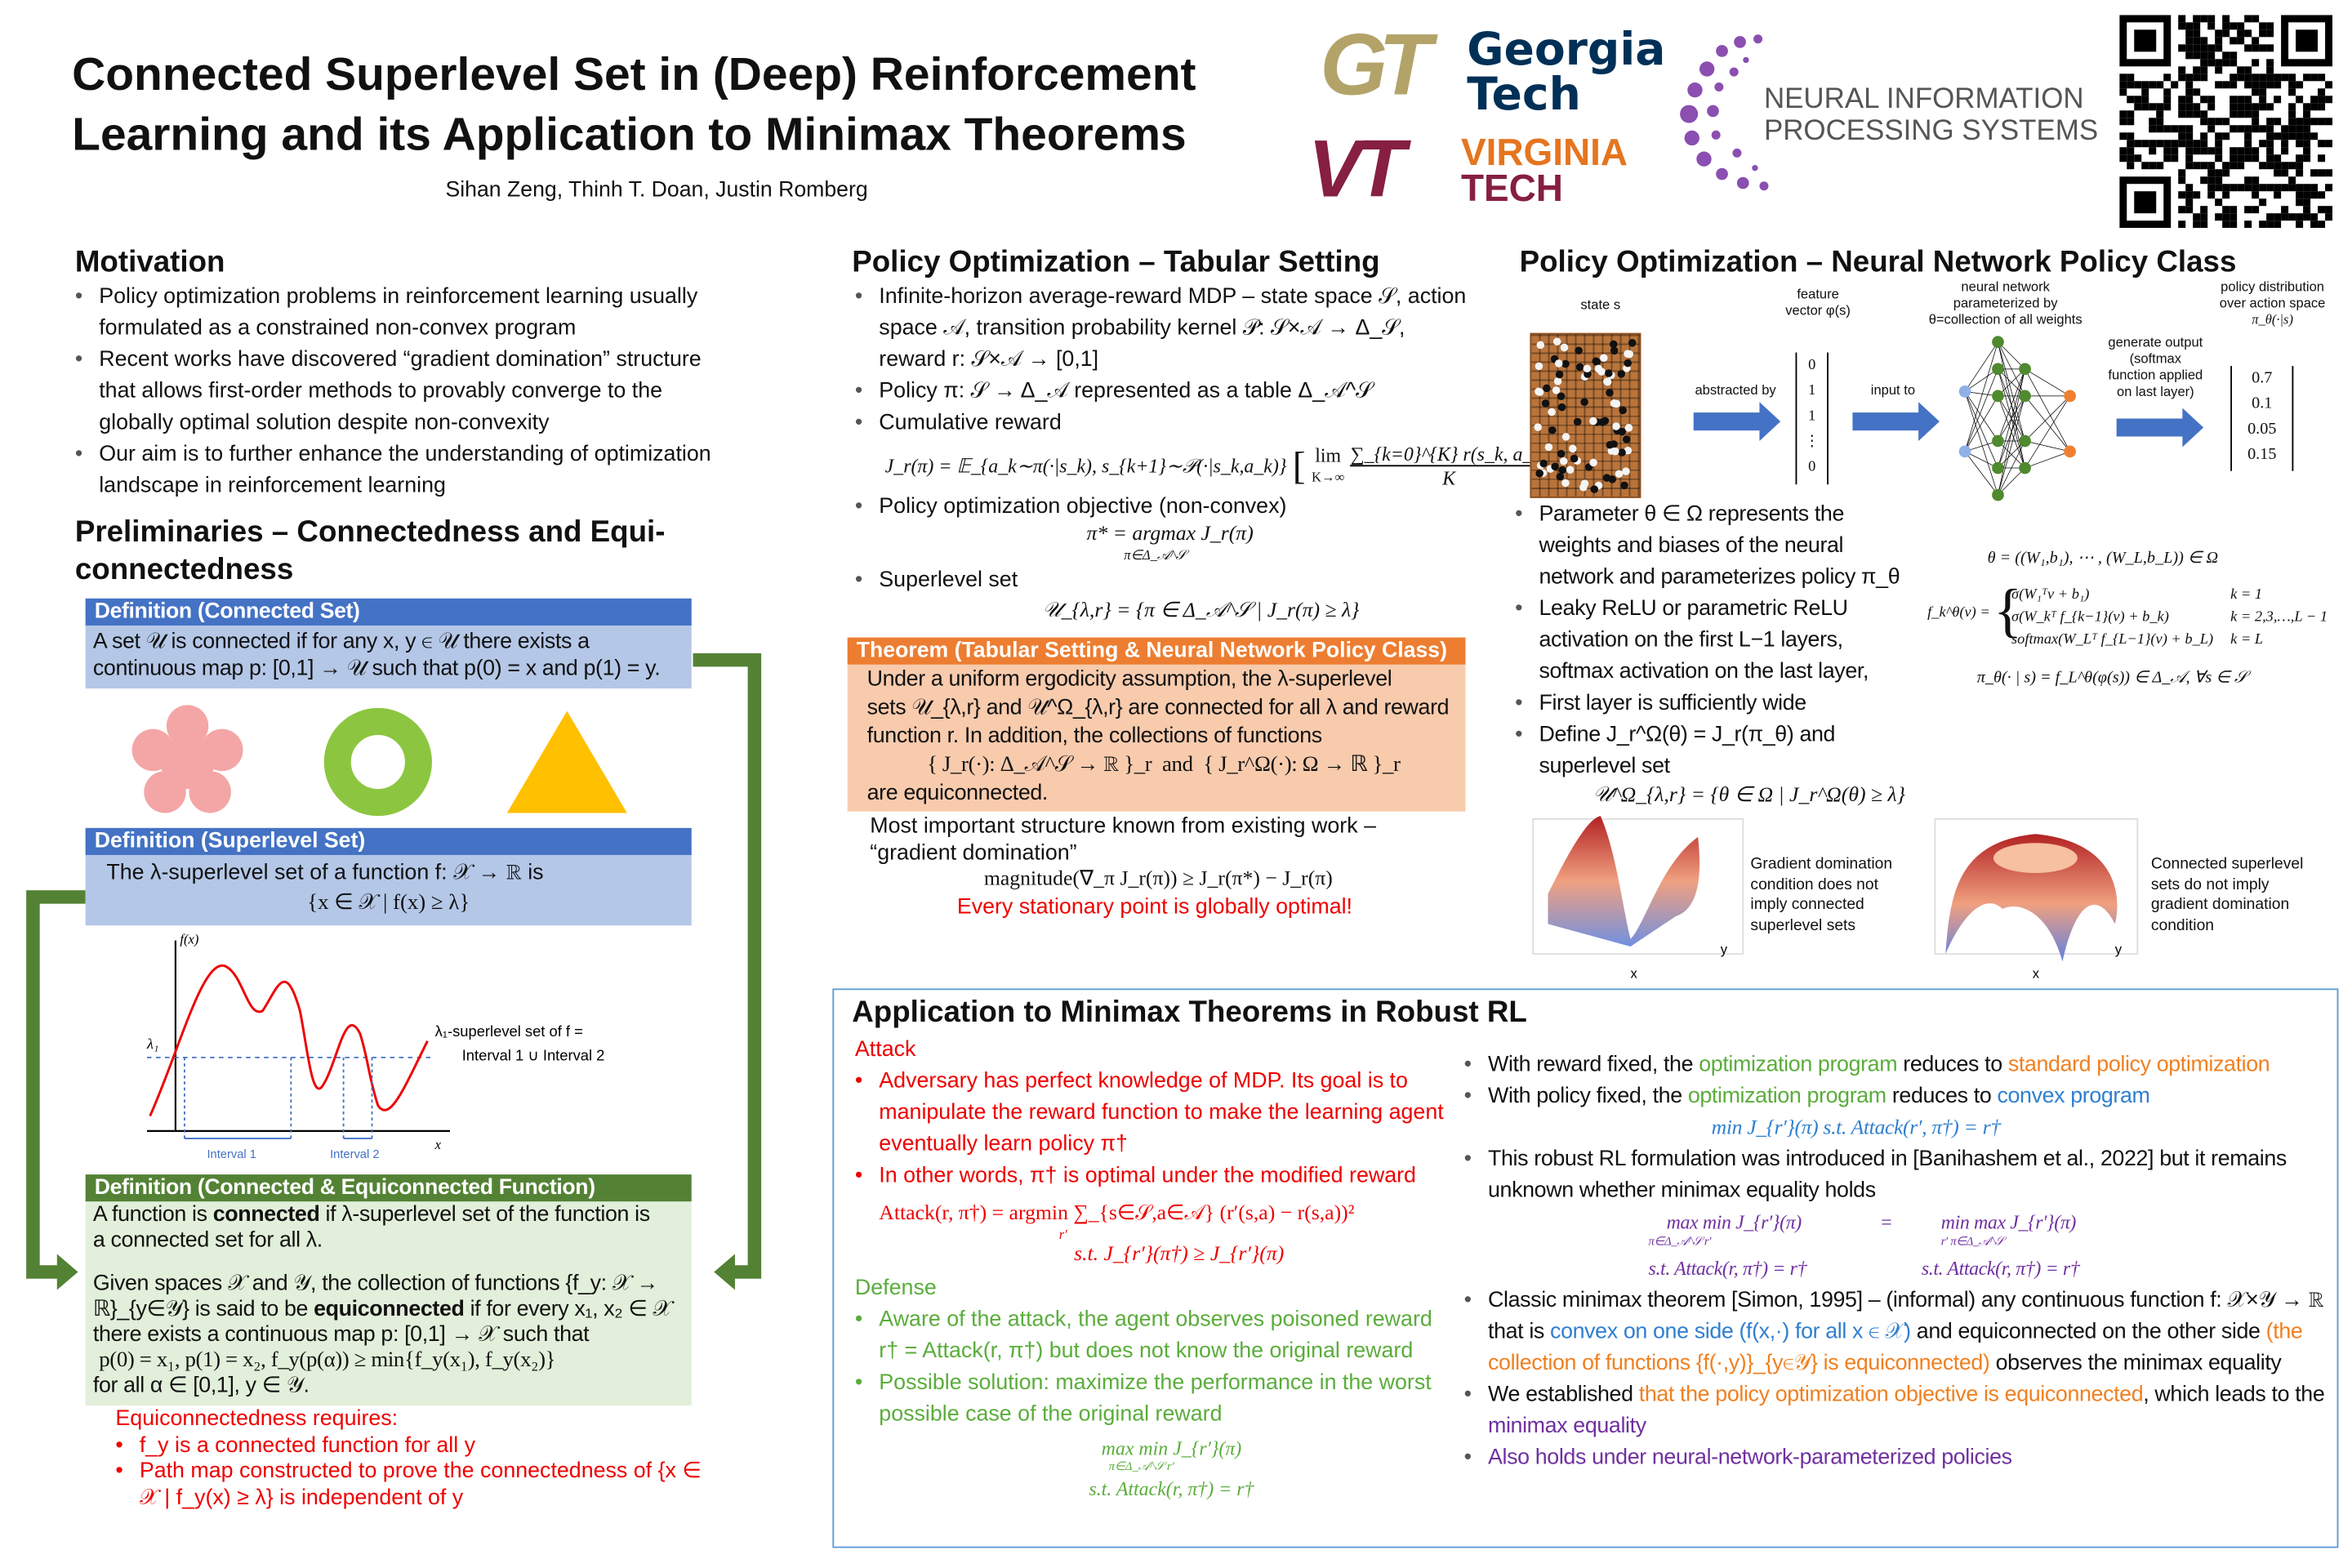 The height and width of the screenshot is (1568, 2352). Describe the element at coordinates (1718, 704) in the screenshot. I see `nn-item: First layer is sufficiently wide` at that location.